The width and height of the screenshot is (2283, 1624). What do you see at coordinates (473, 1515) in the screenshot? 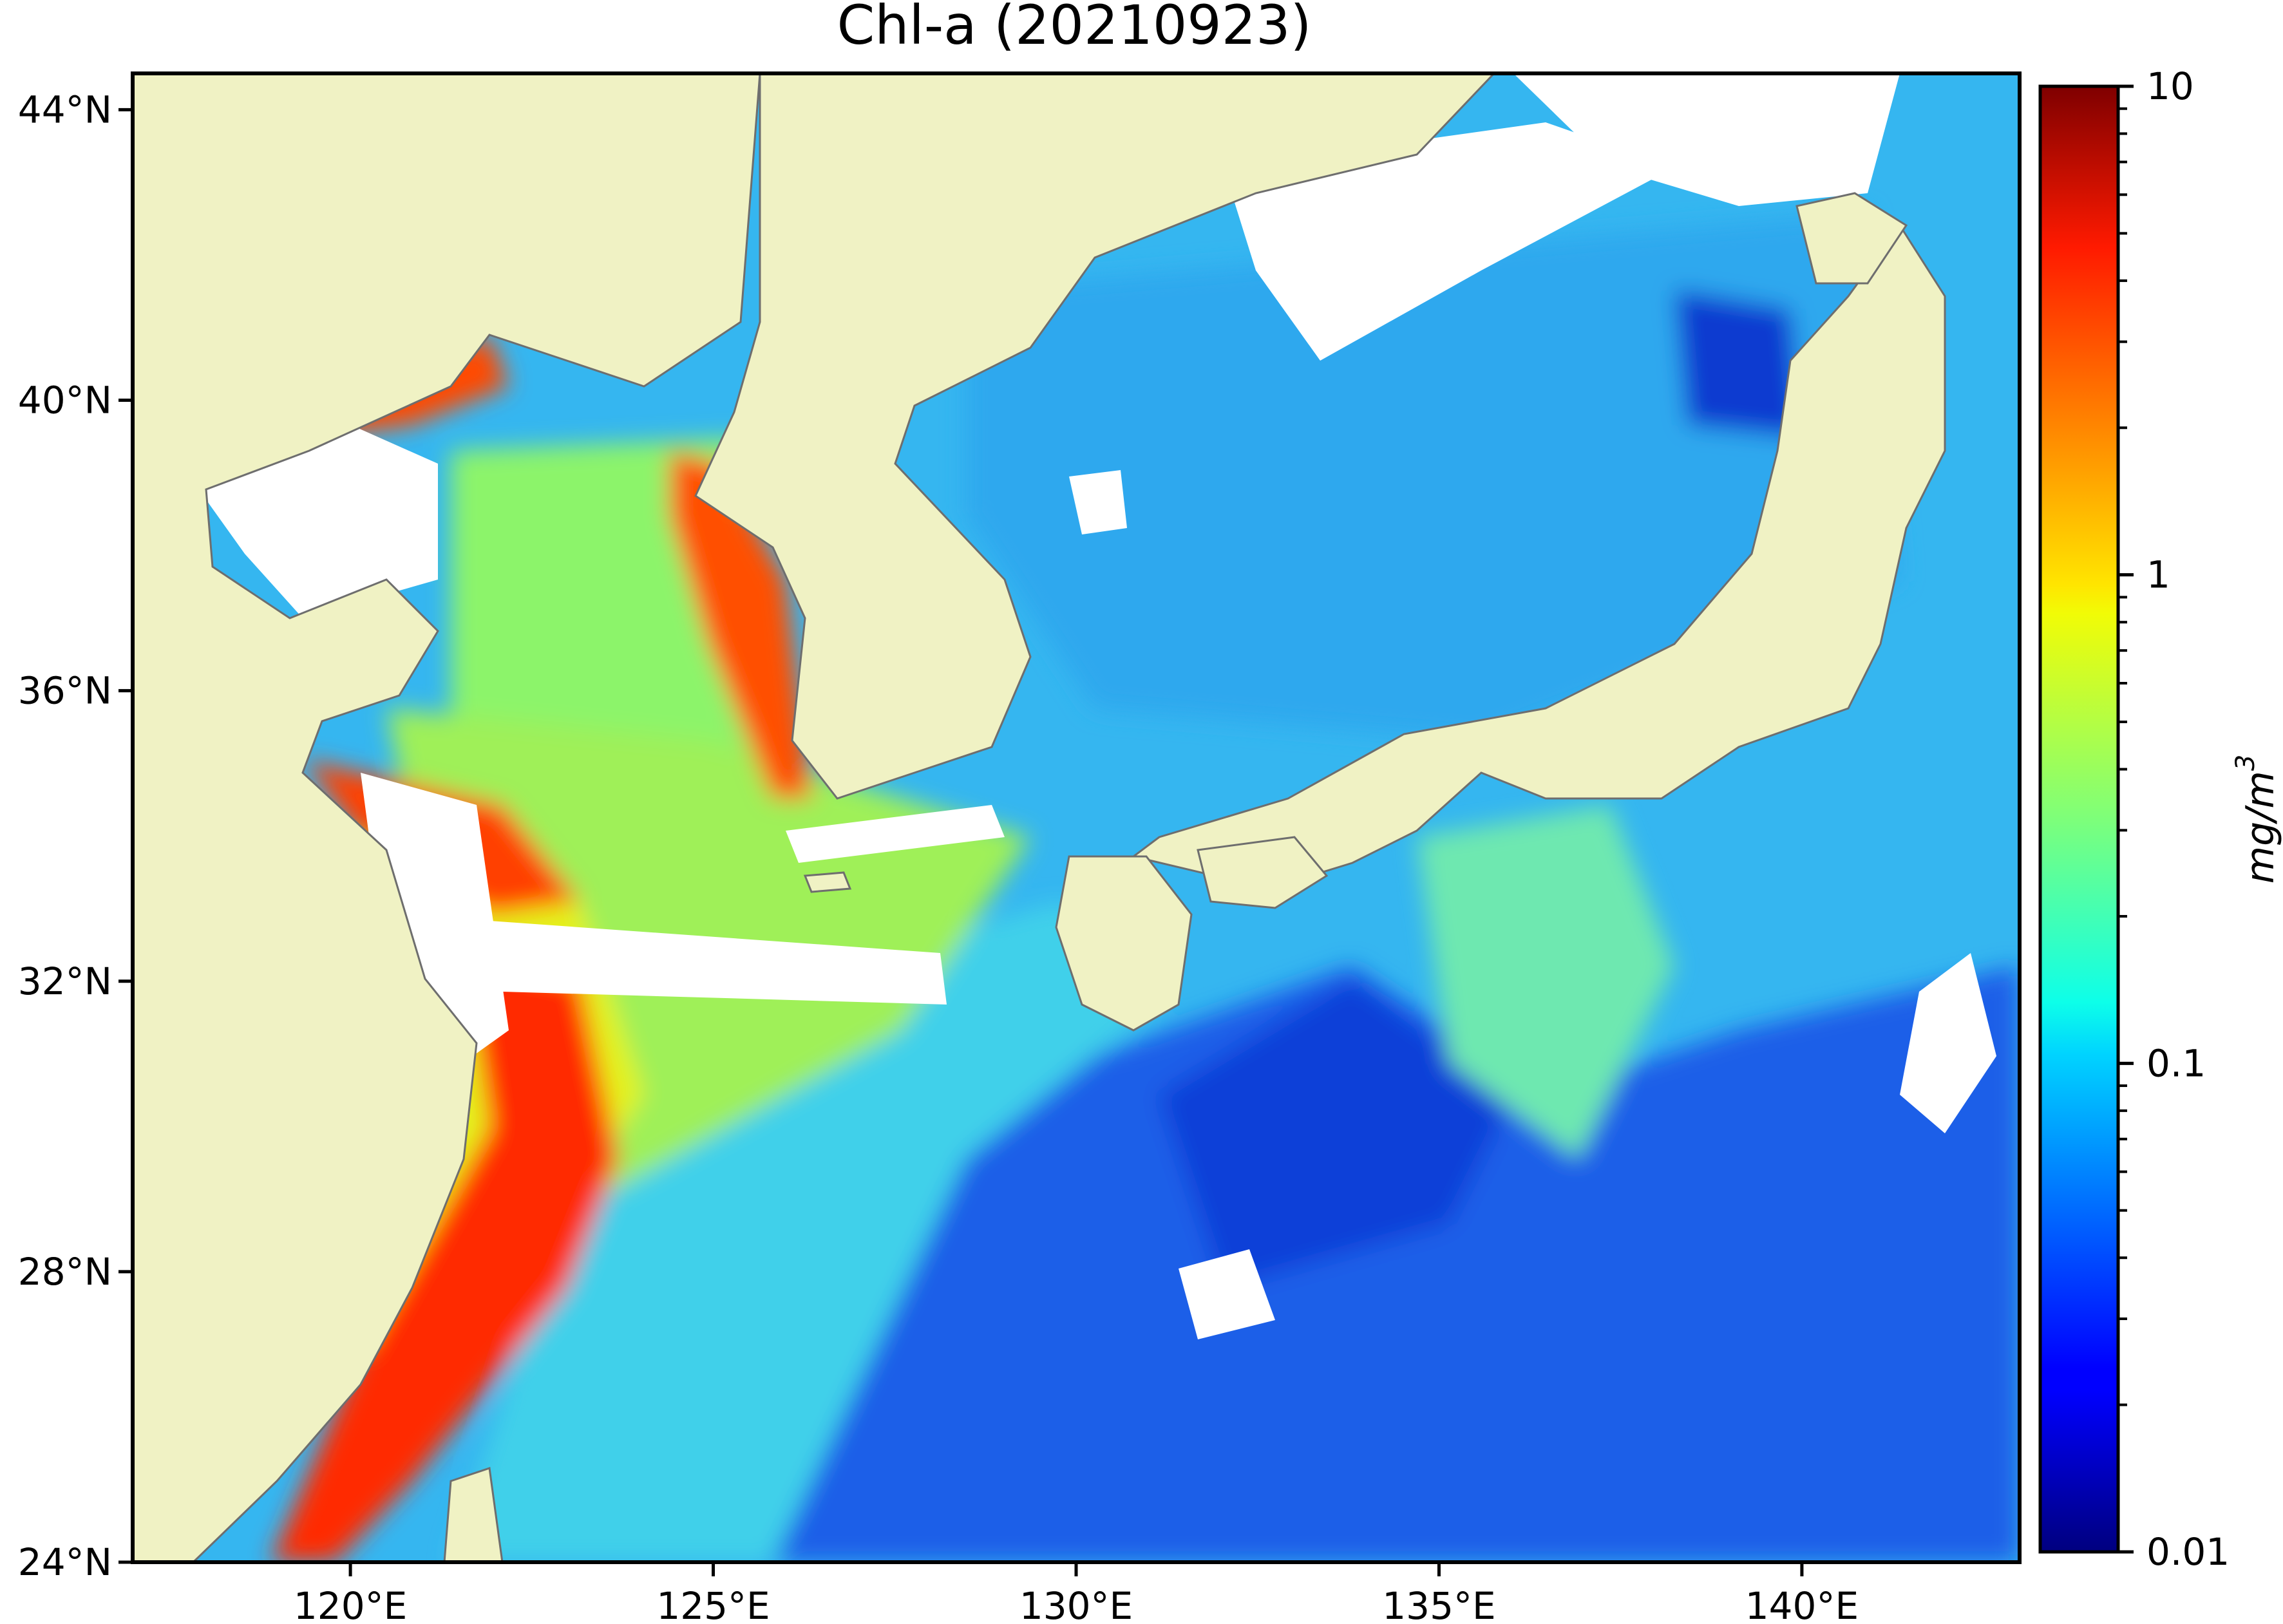
I see `land-taiwan` at bounding box center [473, 1515].